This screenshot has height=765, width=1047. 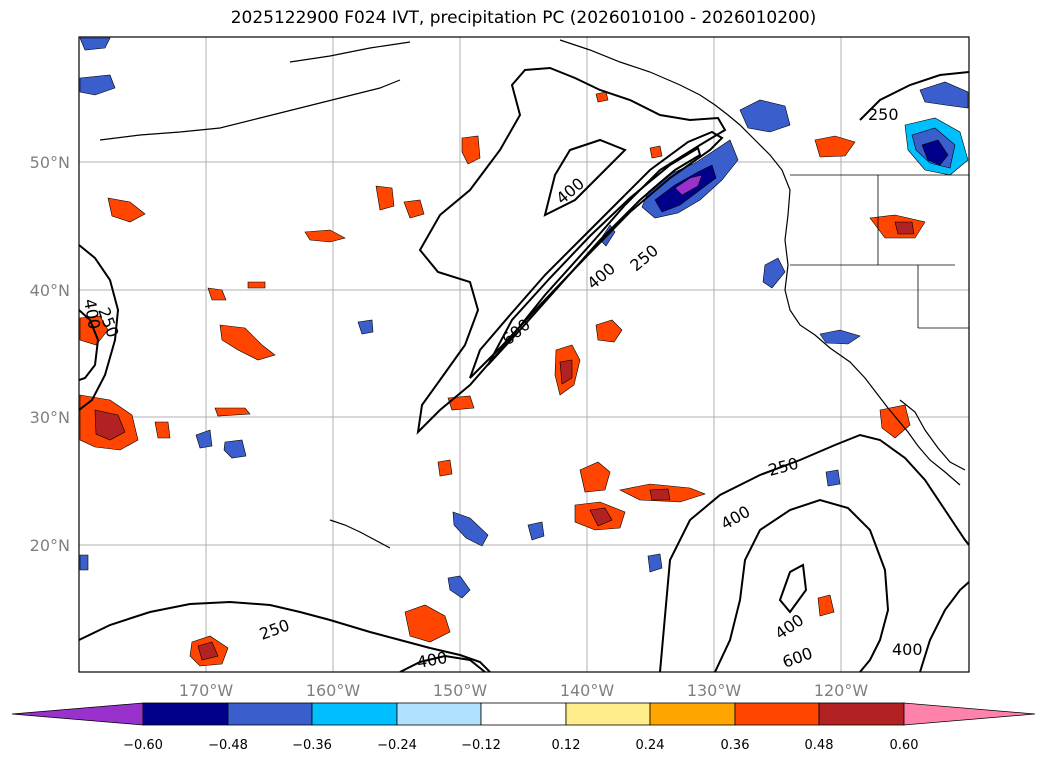 I want to click on contour-400-south, so click(x=442, y=663).